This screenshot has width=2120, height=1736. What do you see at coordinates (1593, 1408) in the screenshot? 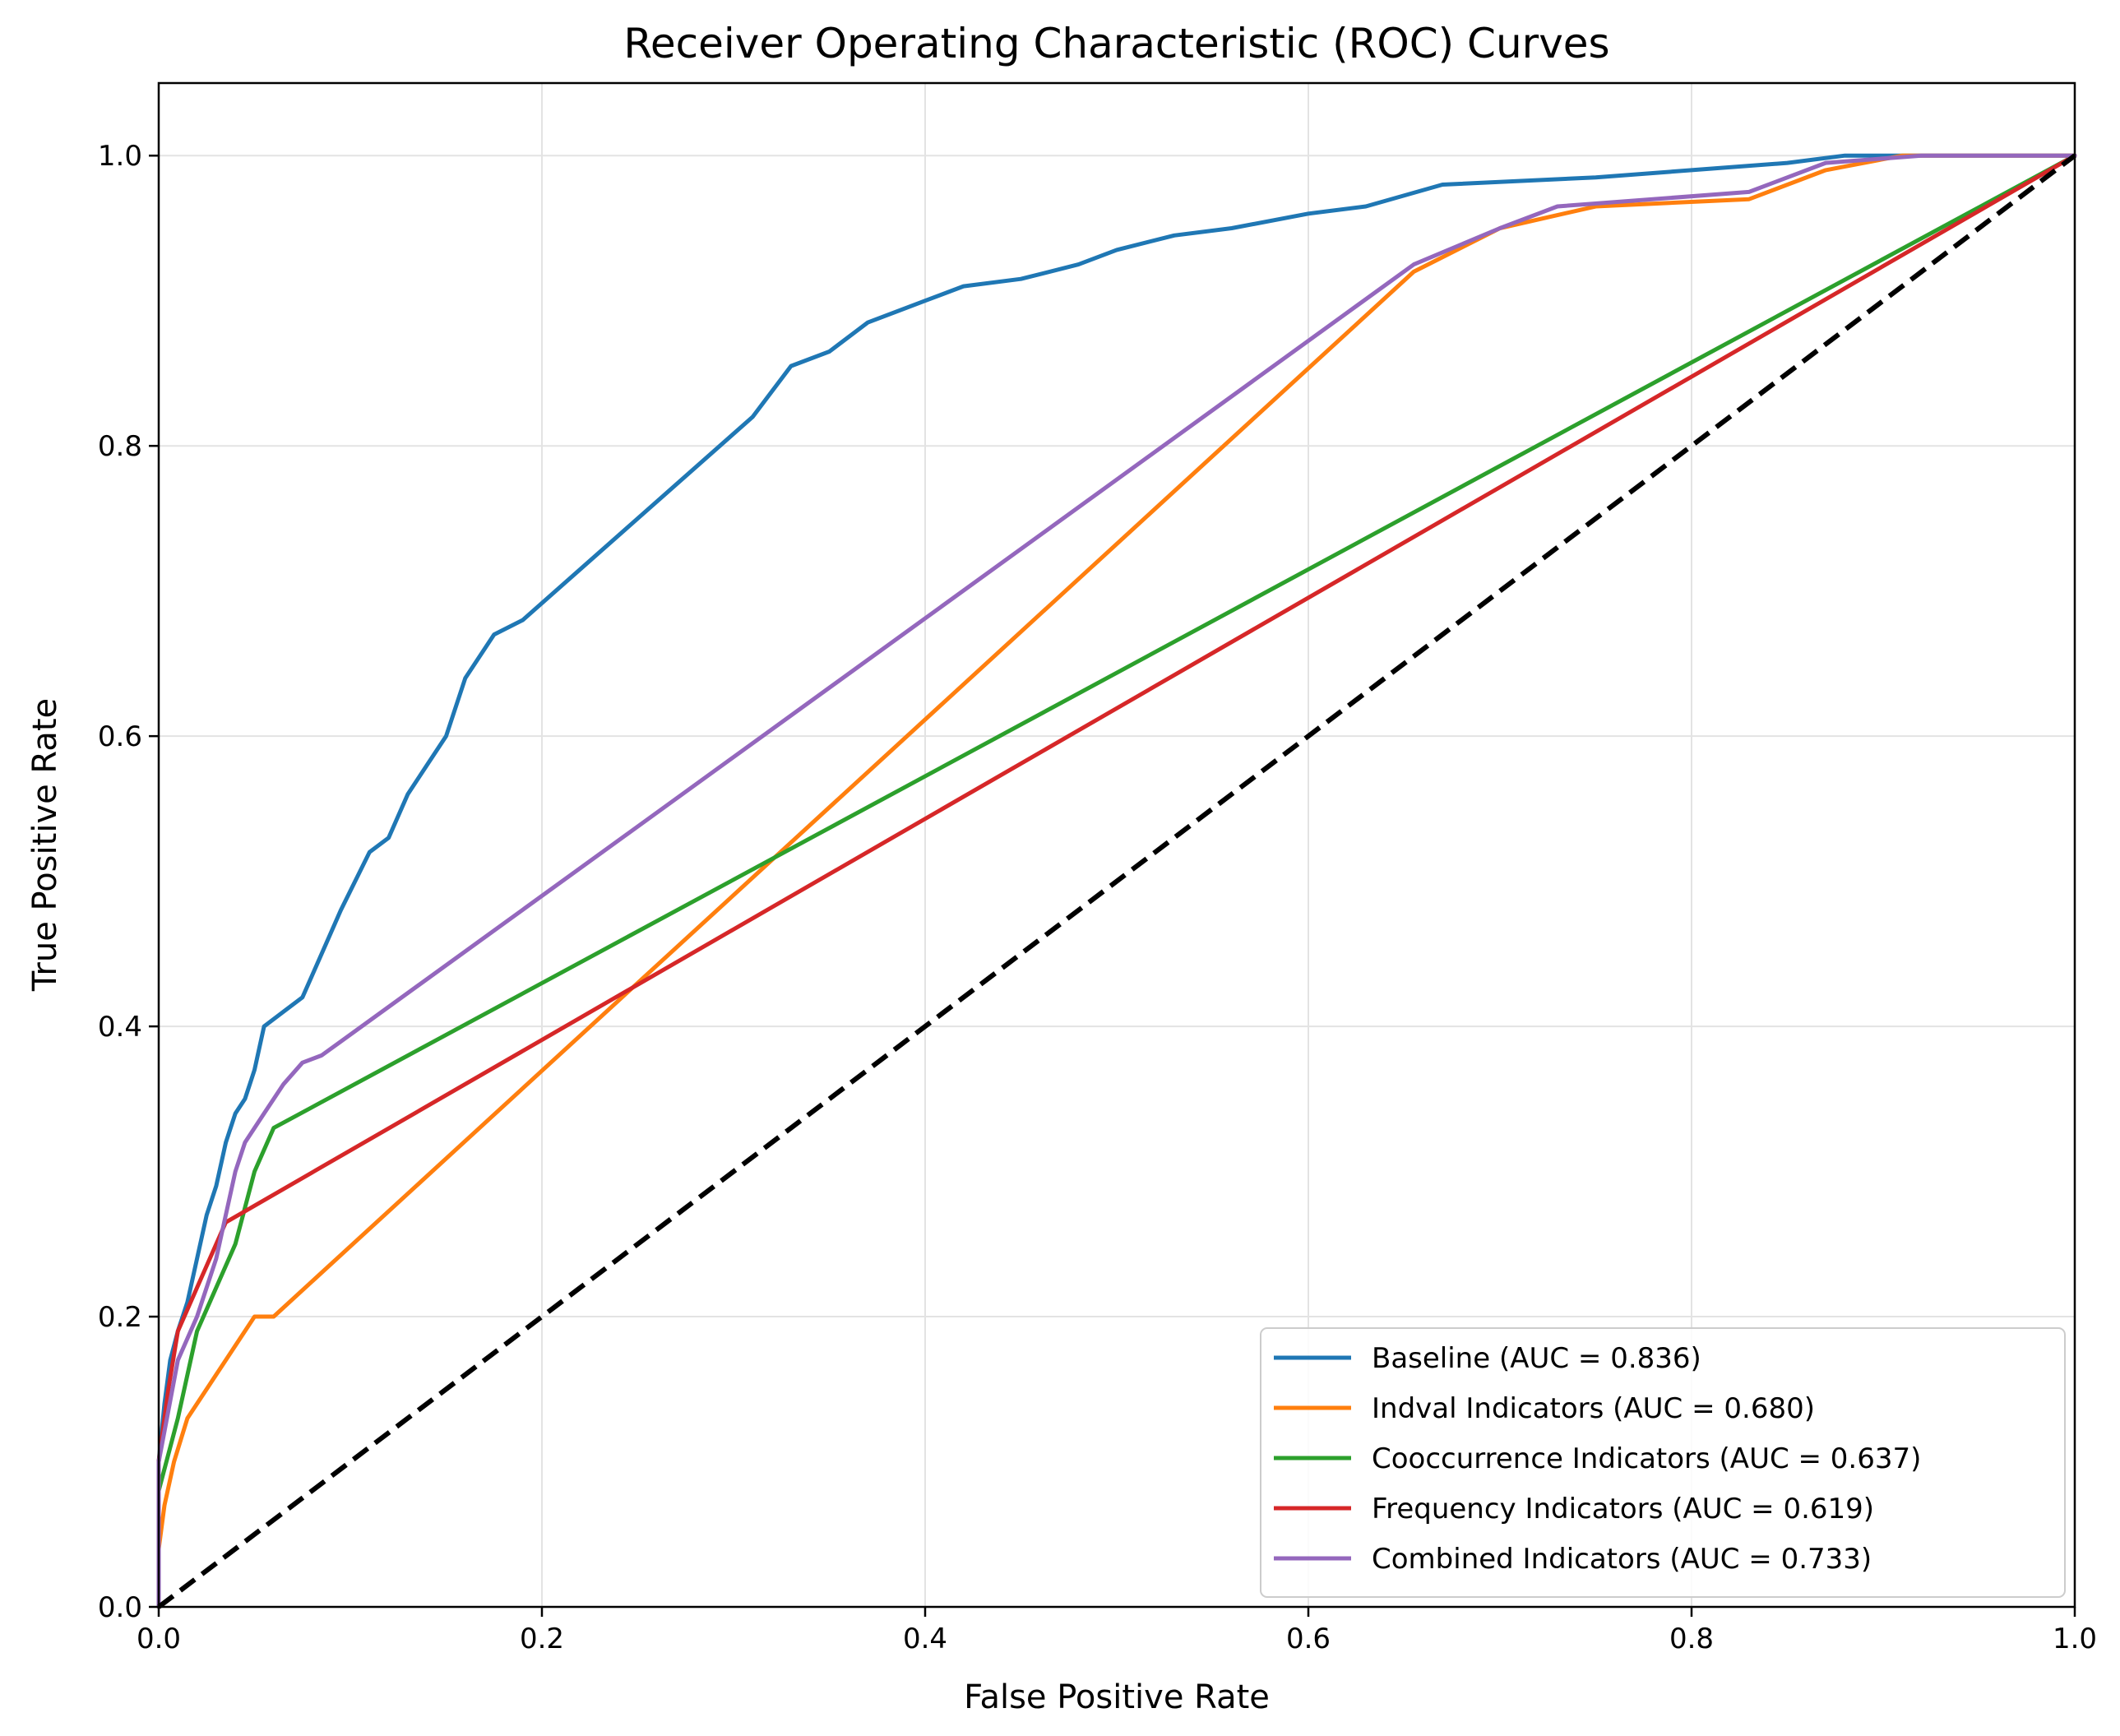
I see `legend-label: Indval Indicators (AUC = 0.680)` at bounding box center [1593, 1408].